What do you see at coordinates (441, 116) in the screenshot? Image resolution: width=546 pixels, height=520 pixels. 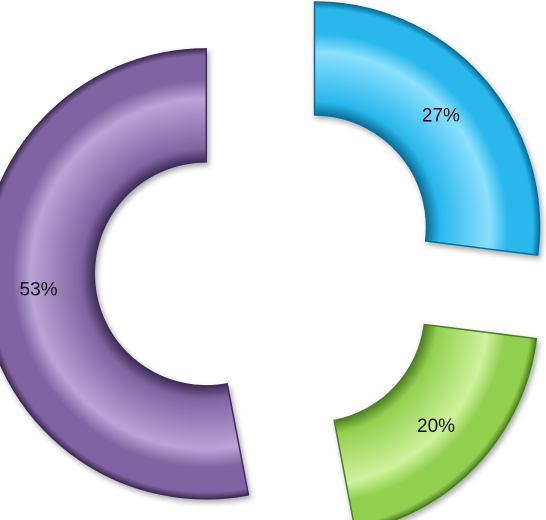 I see `slice-label-27-percent: 27%` at bounding box center [441, 116].